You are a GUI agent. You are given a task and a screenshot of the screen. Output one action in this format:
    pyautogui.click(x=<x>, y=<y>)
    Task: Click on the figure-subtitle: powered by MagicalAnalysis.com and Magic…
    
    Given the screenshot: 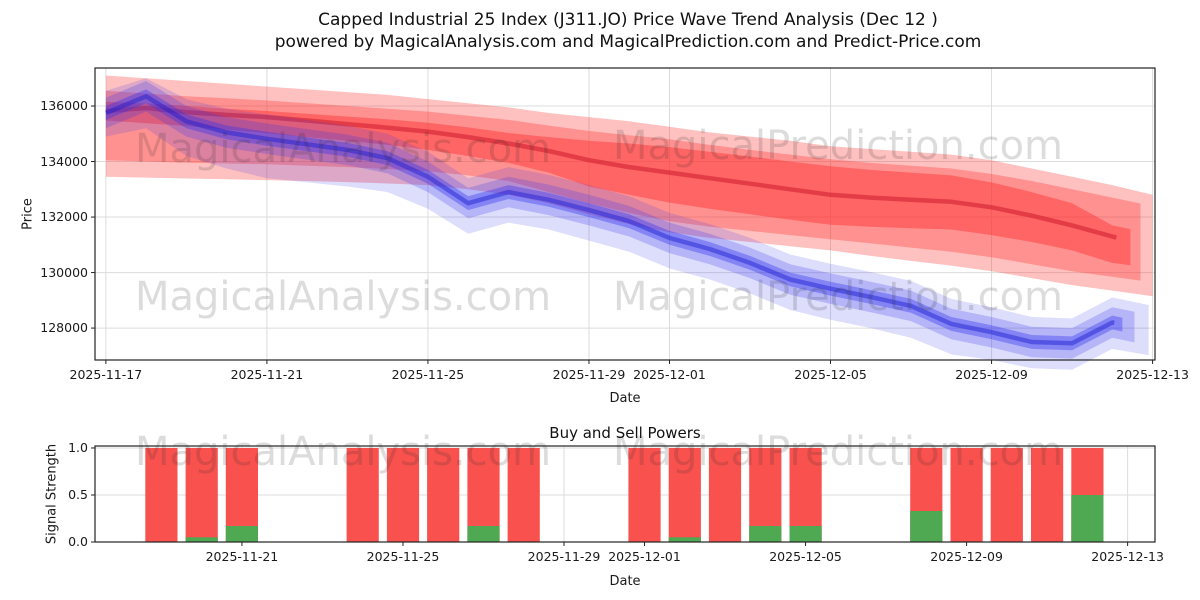 What is the action you would take?
    pyautogui.click(x=628, y=42)
    